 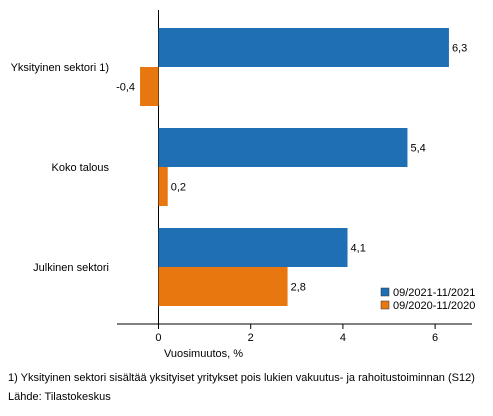 I want to click on legend-label: 09/2021-11/2021, so click(x=434, y=293).